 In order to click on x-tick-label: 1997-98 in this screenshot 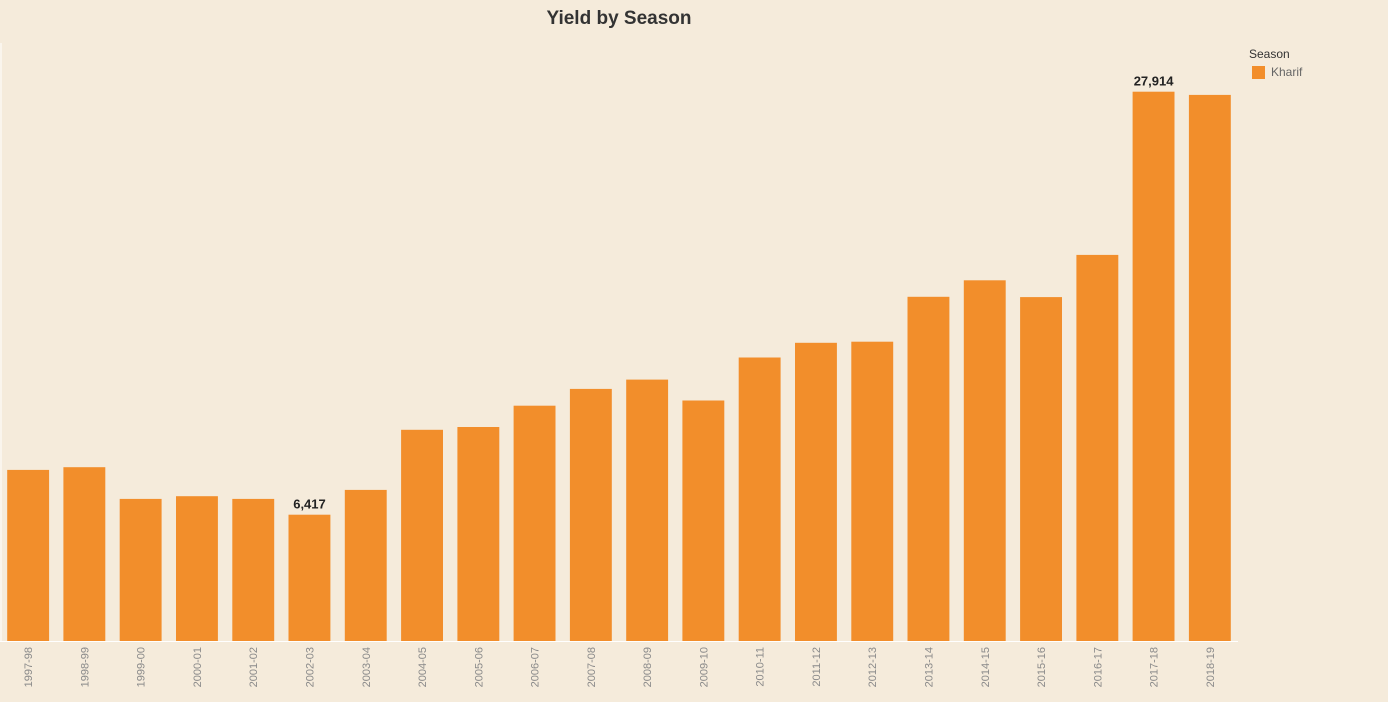, I will do `click(29, 667)`.